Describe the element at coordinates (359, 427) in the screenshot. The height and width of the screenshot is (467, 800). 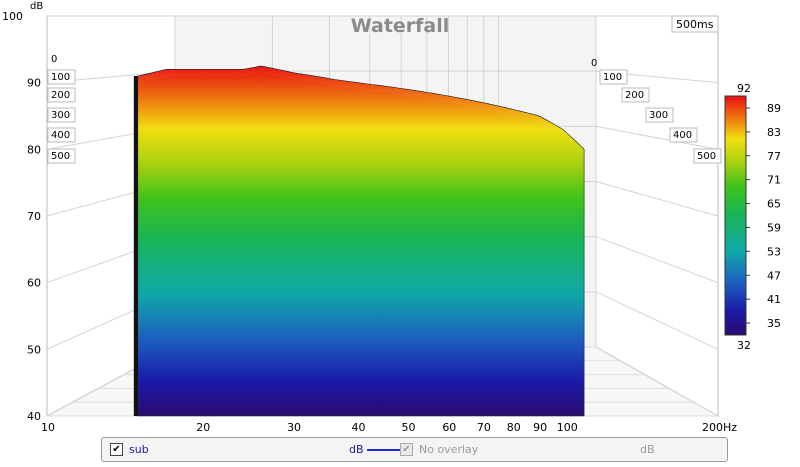
I see `x-tick-label: 40` at that location.